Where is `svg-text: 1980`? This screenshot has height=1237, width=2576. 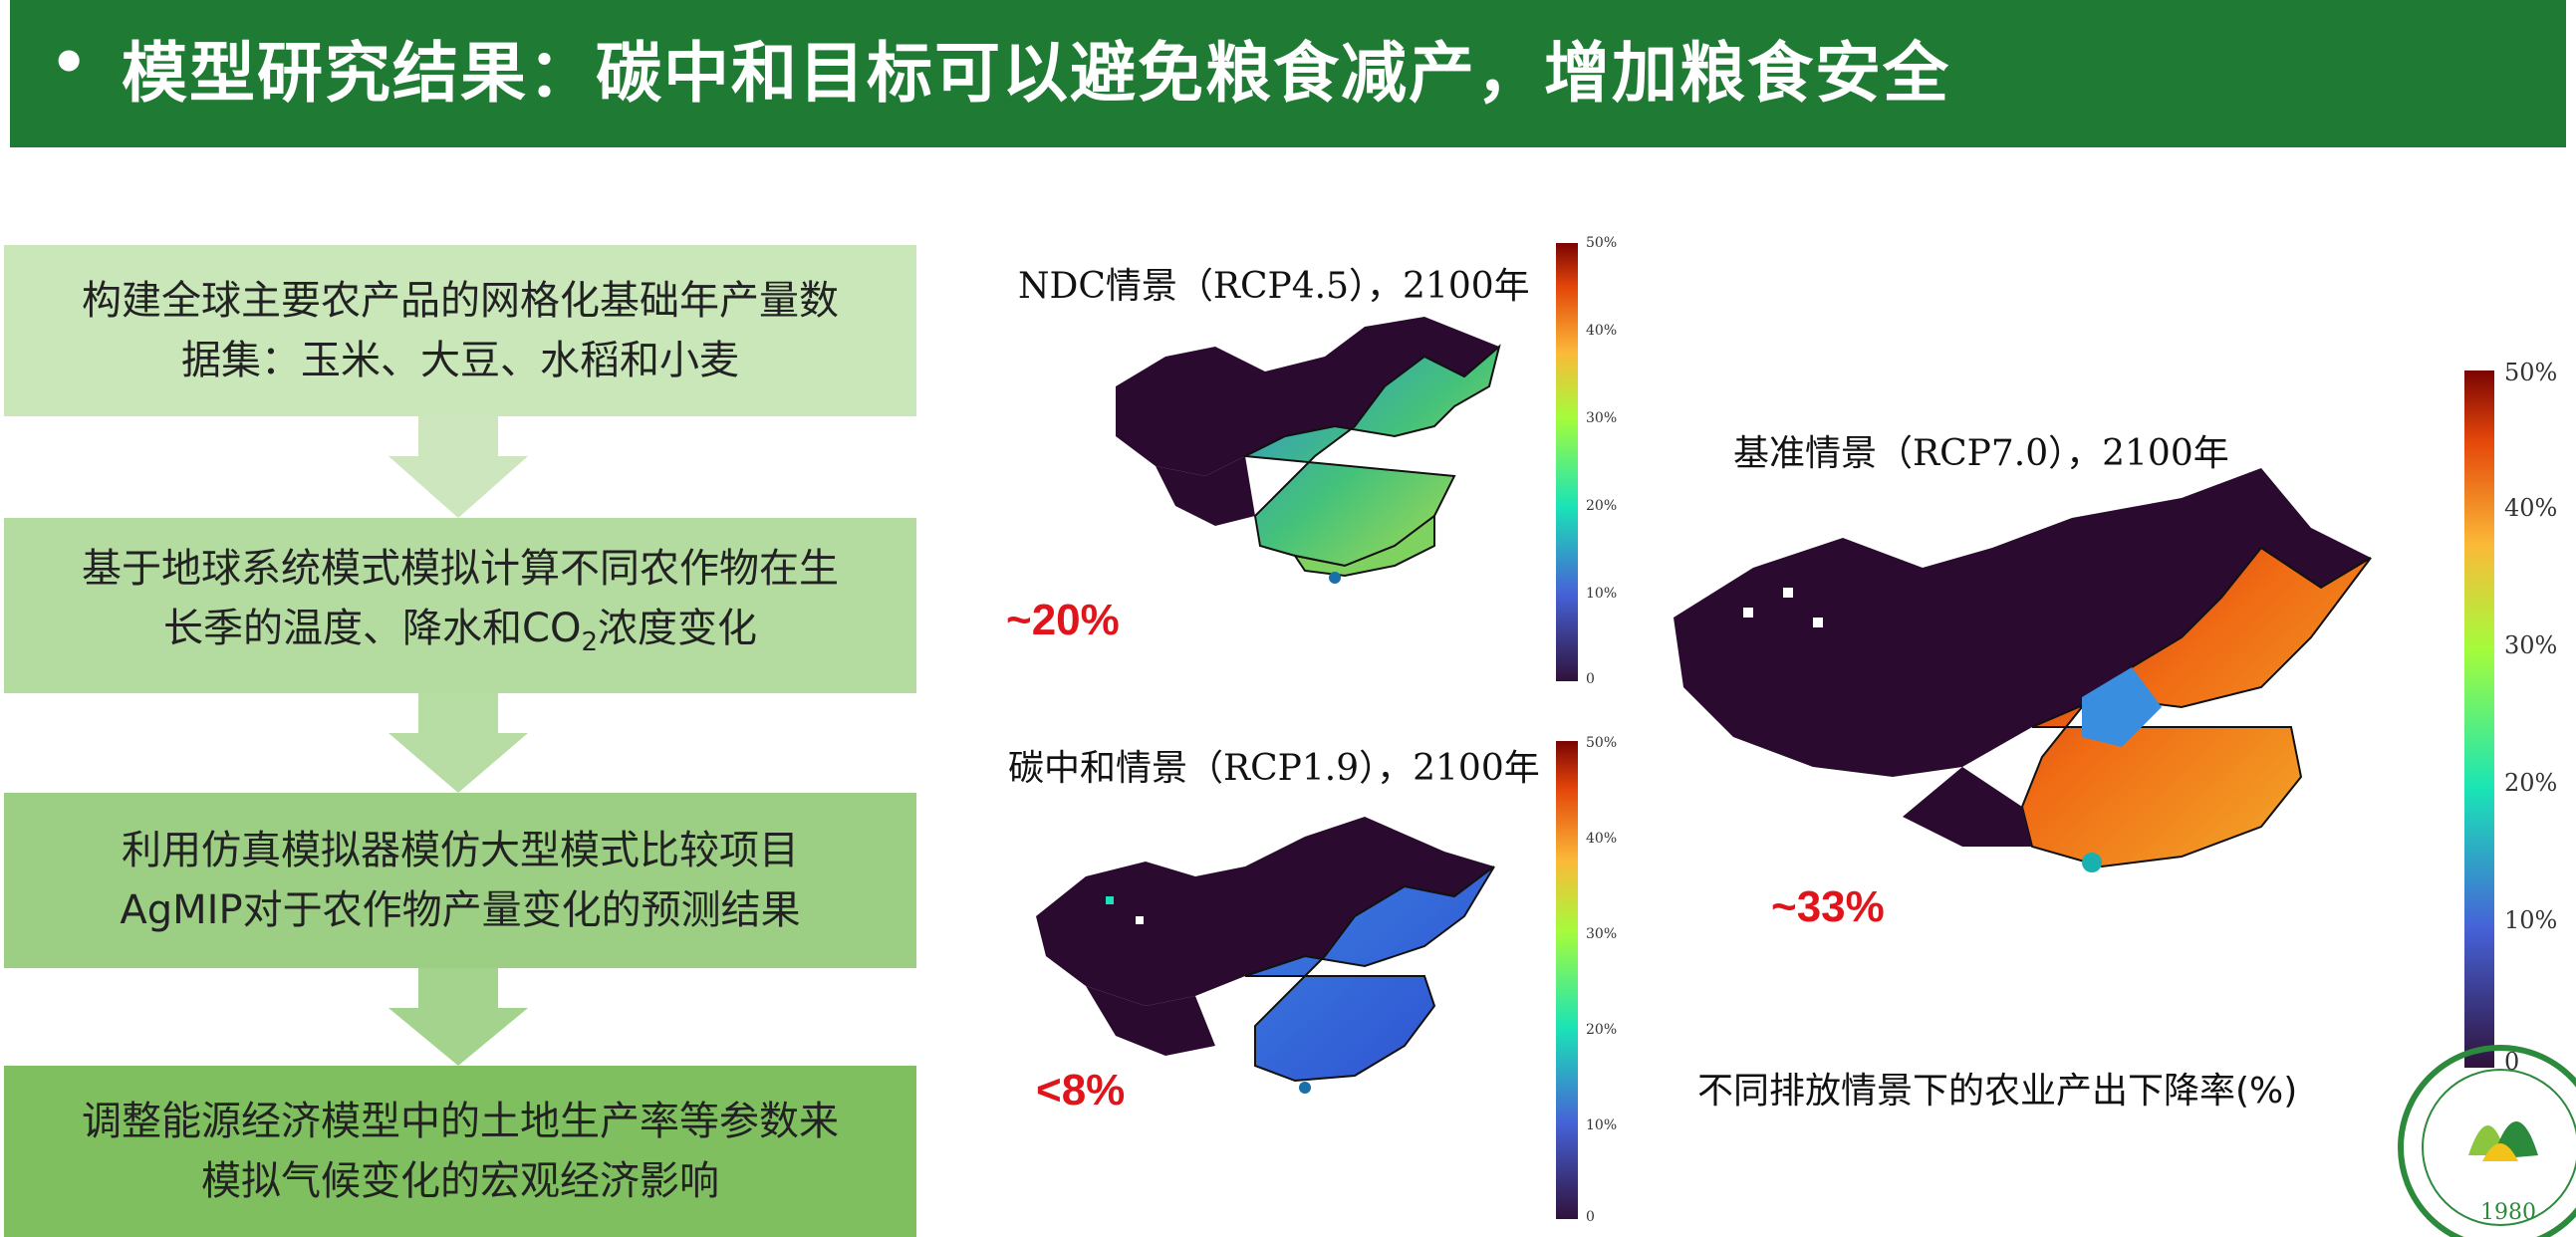
svg-text: 1980 is located at coordinates (2508, 1212).